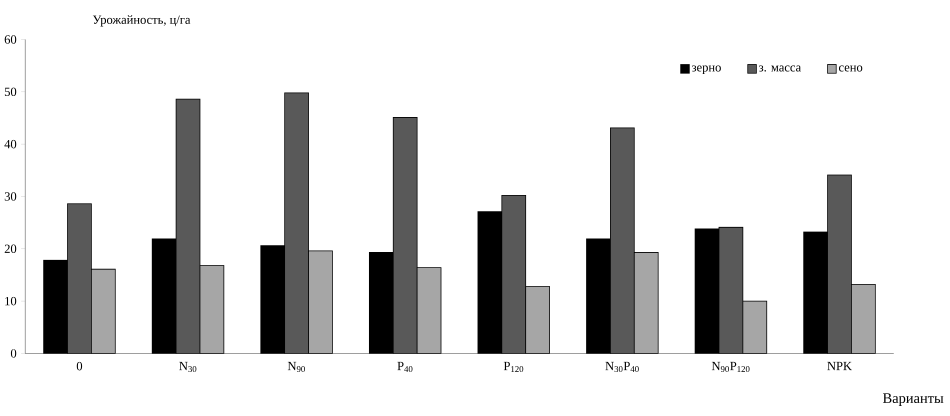 The image size is (950, 416). I want to click on y-tick-label: 0, so click(13, 353).